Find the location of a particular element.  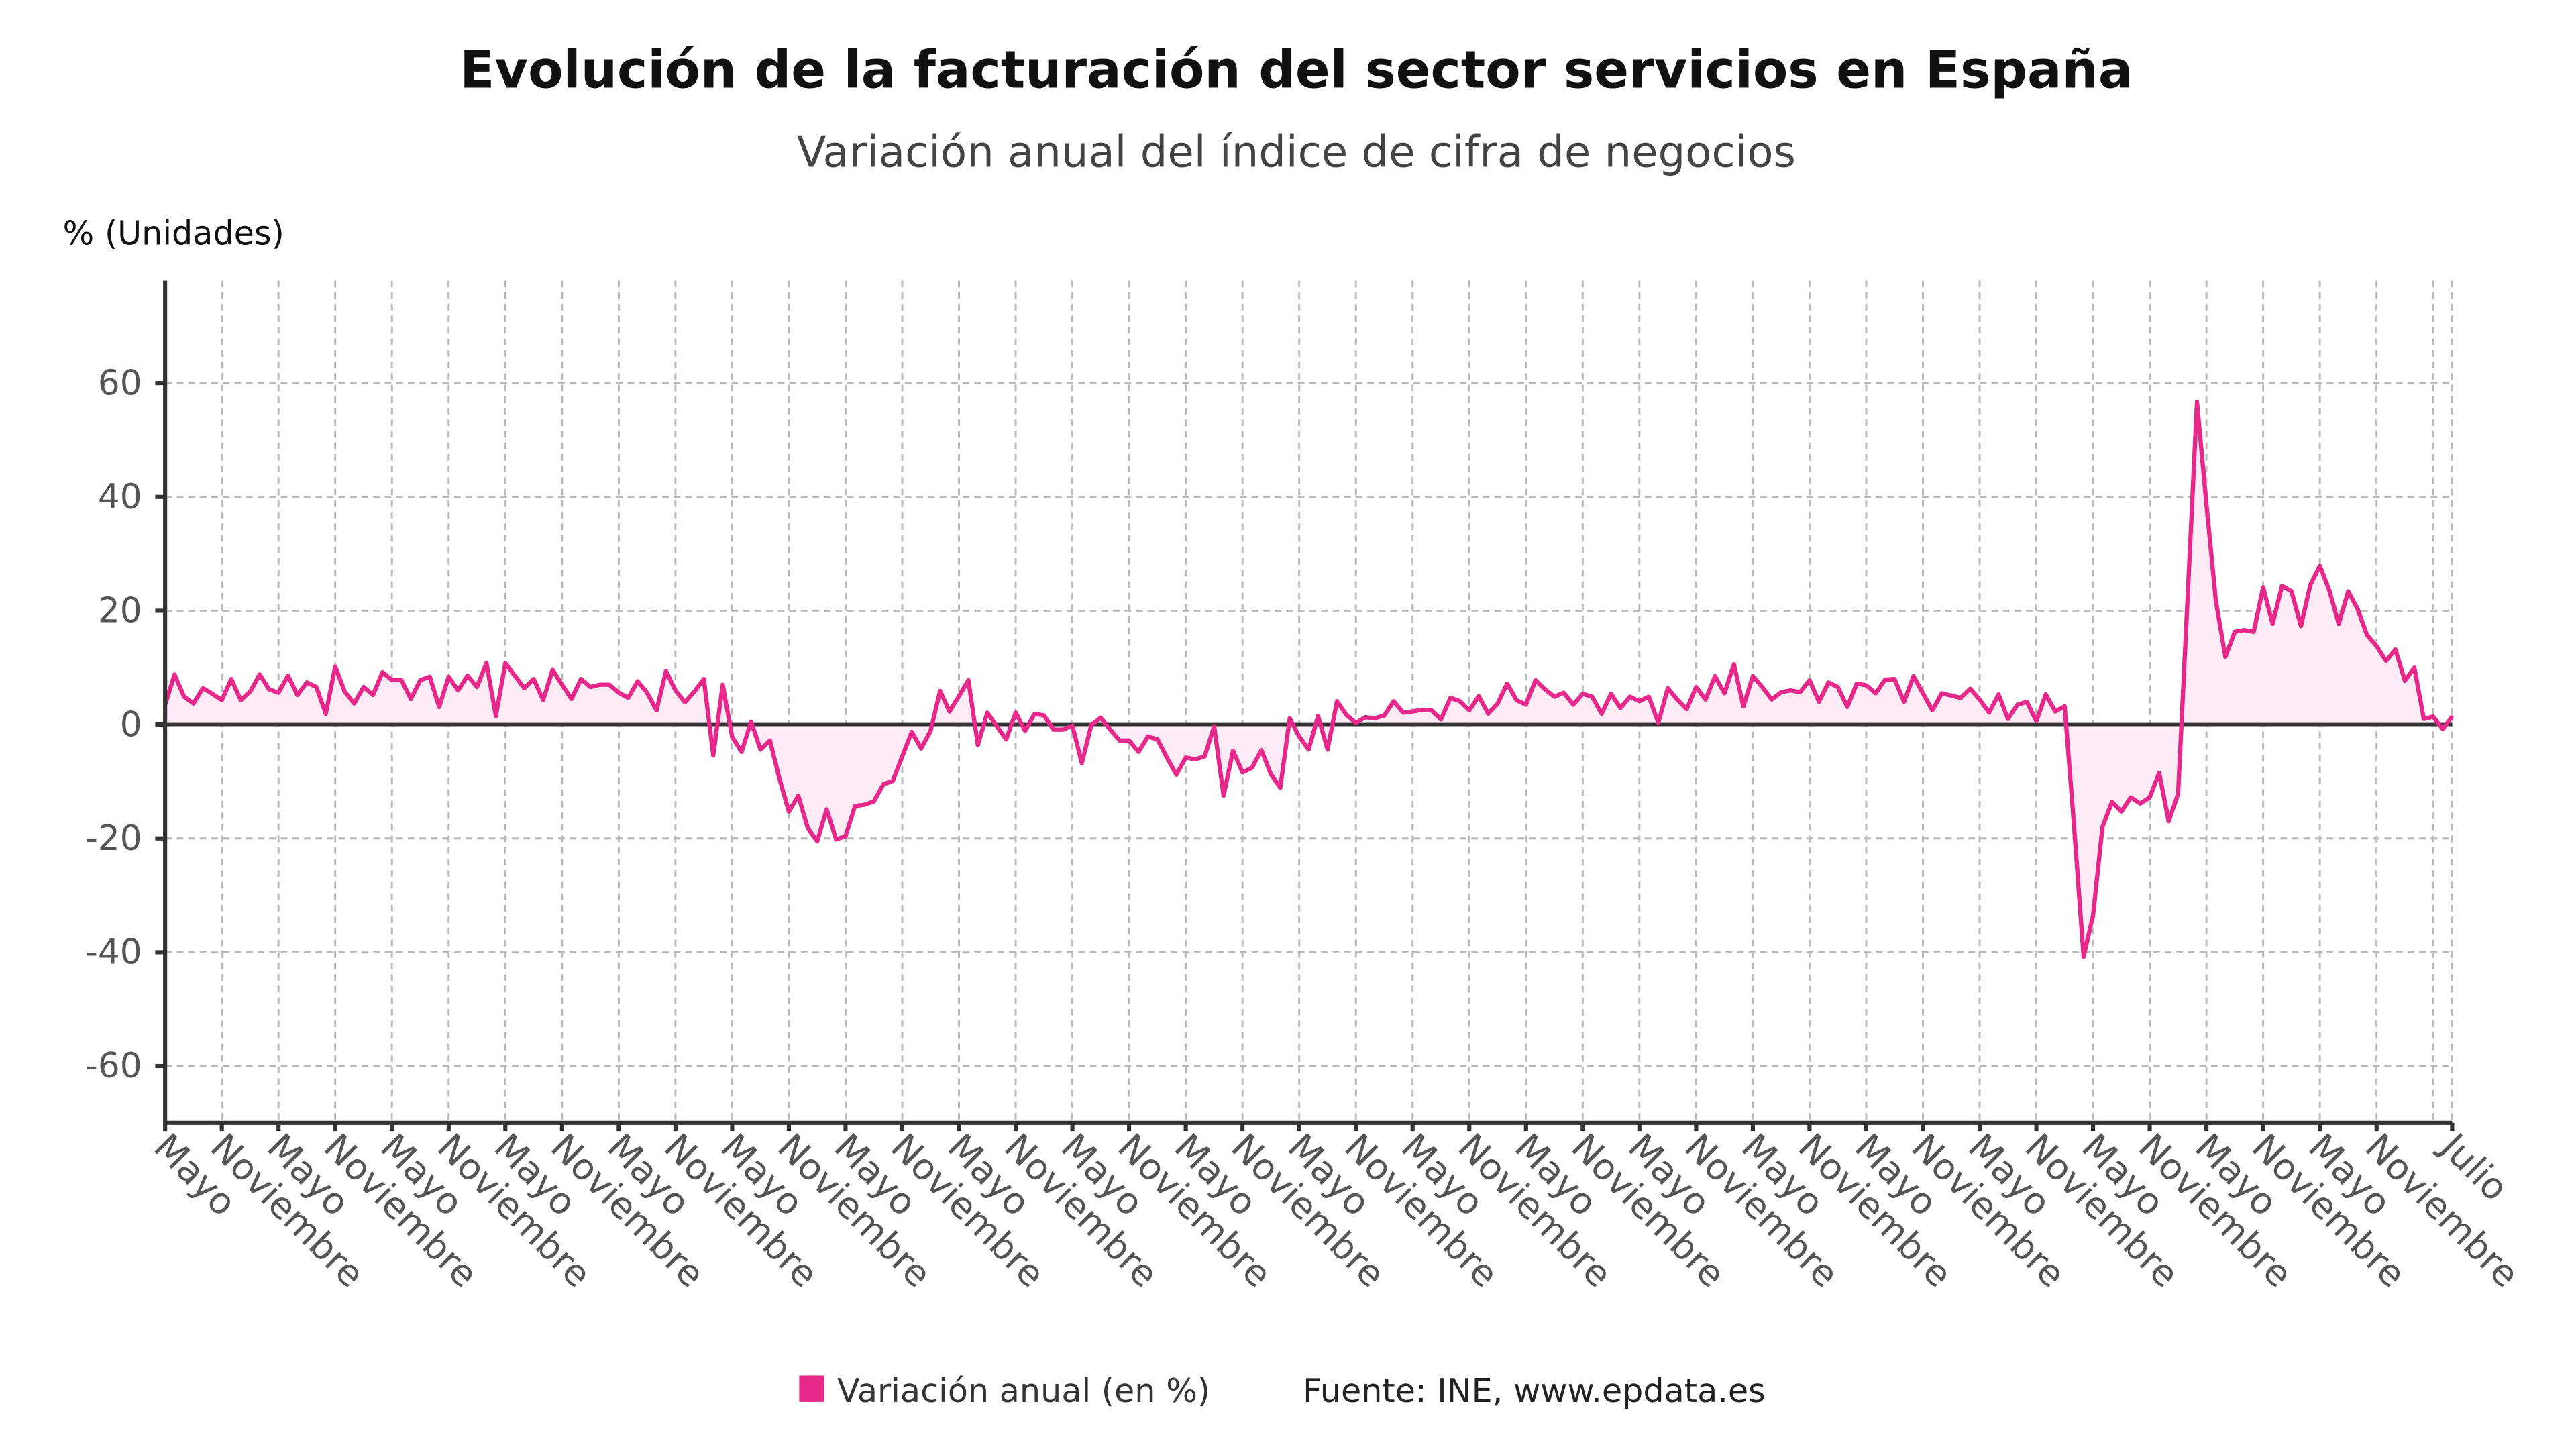

y-tick-label: -20 is located at coordinates (113, 838).